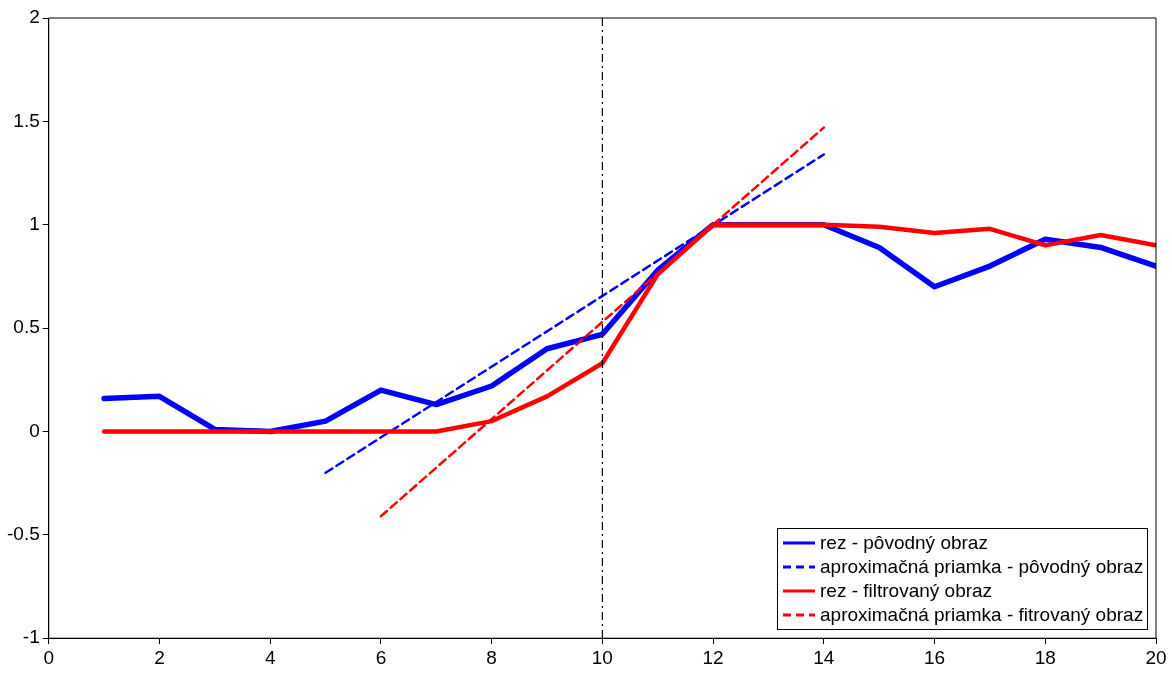  I want to click on x-tick-label: 12, so click(713, 657).